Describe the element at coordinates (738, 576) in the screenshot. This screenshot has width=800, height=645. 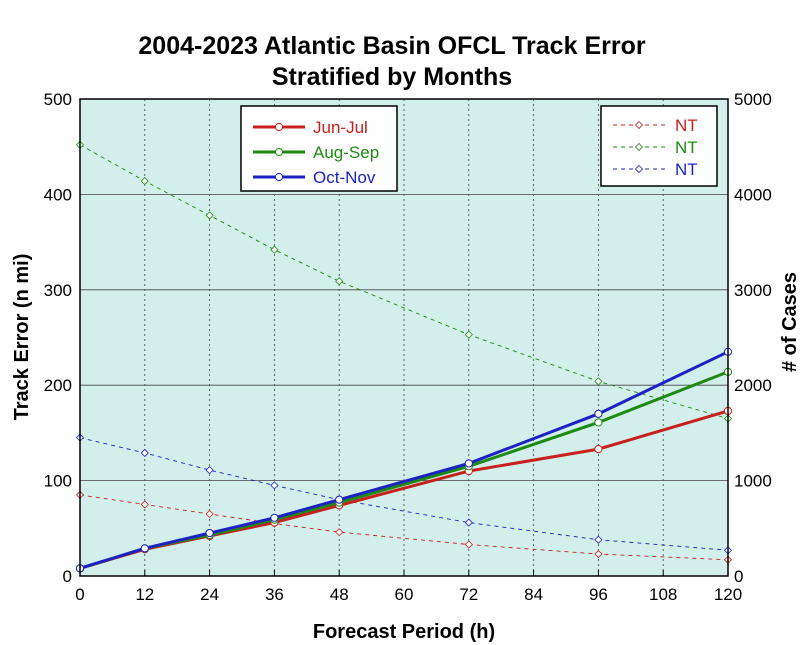
I see `y2-tick-label: 0` at that location.